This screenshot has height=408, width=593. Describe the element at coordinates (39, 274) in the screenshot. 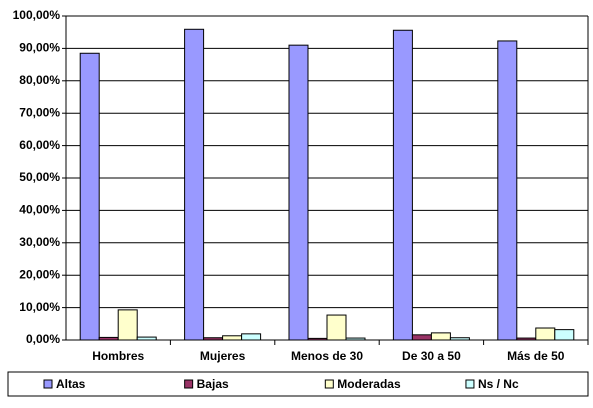

I see `y-tick-label: 20,00%` at that location.